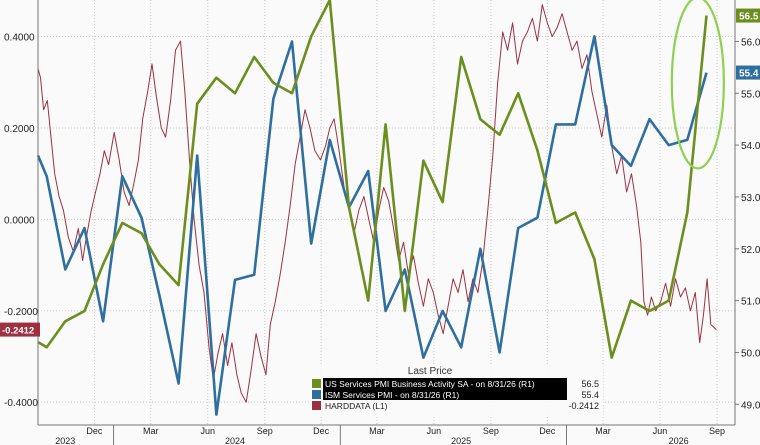  I want to click on annotation-layer, so click(697, 85).